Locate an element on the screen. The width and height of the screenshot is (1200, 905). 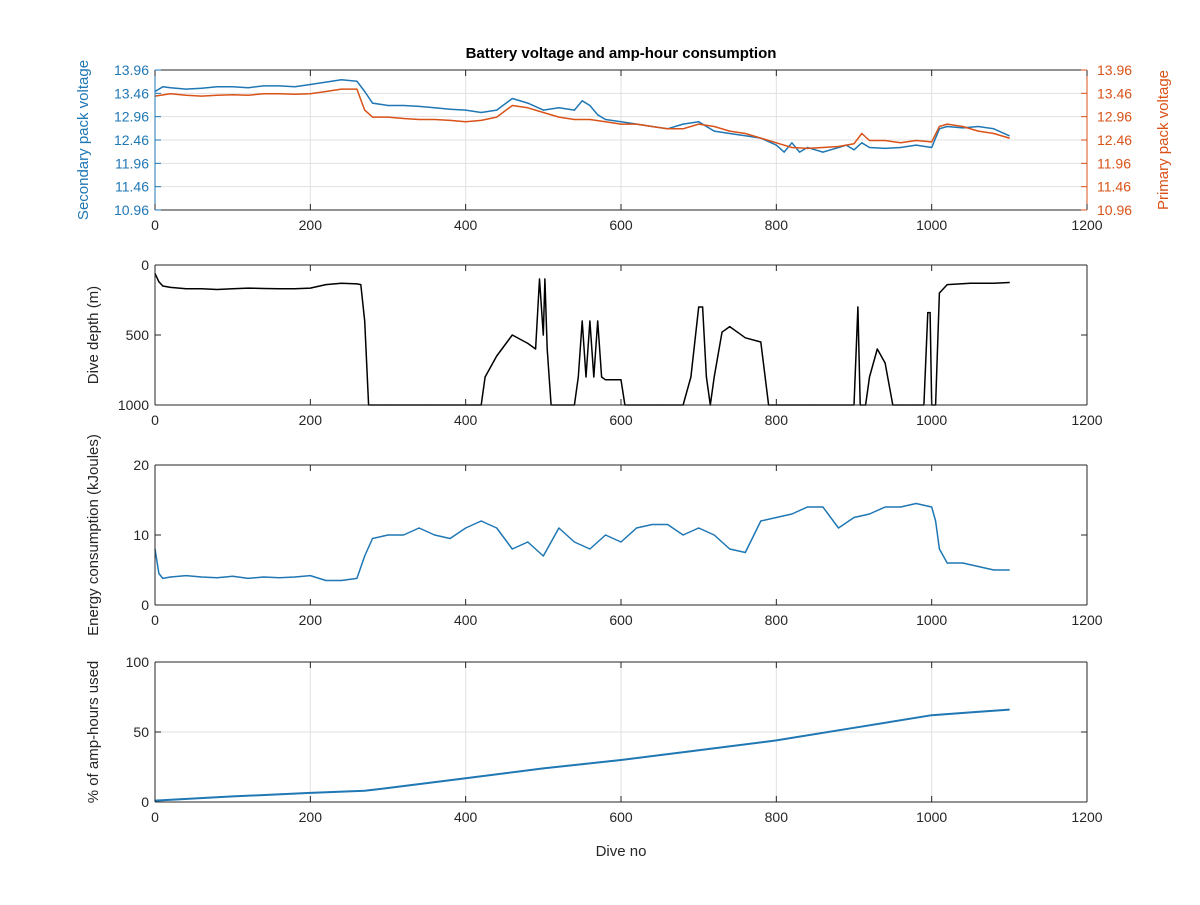
x-tick-label: 0 is located at coordinates (155, 817).